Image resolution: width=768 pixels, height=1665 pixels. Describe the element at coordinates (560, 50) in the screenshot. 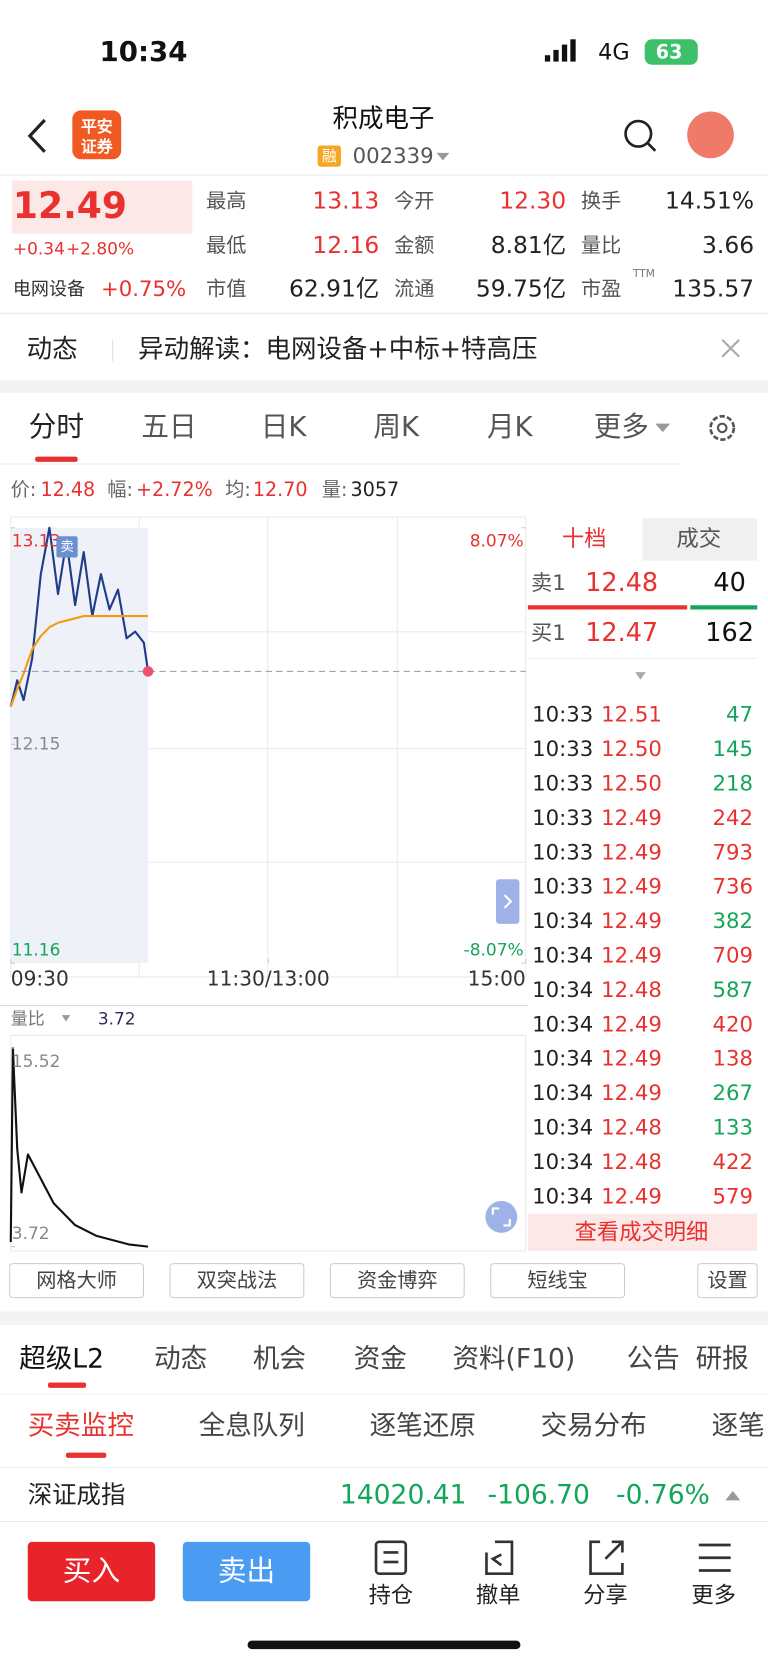

I see `signal-icon` at that location.